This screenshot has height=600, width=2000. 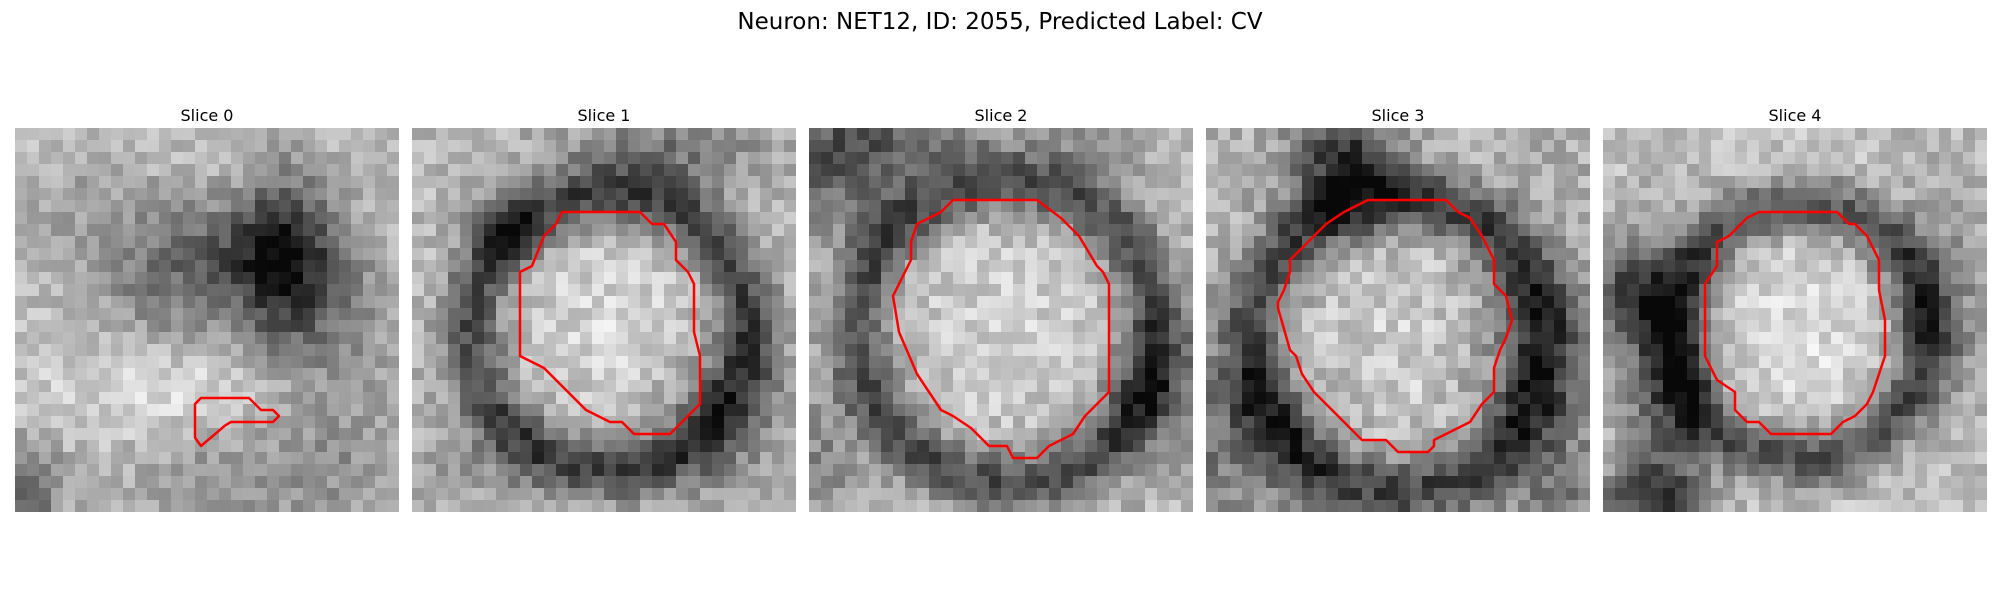 I want to click on slice-panel-2: Slice 2, so click(x=1001, y=309).